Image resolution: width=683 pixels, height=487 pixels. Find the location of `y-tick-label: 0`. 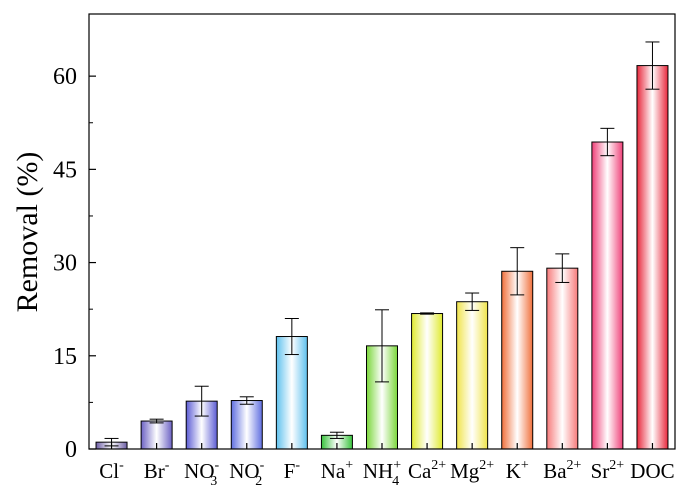

y-tick-label: 0 is located at coordinates (71, 450).